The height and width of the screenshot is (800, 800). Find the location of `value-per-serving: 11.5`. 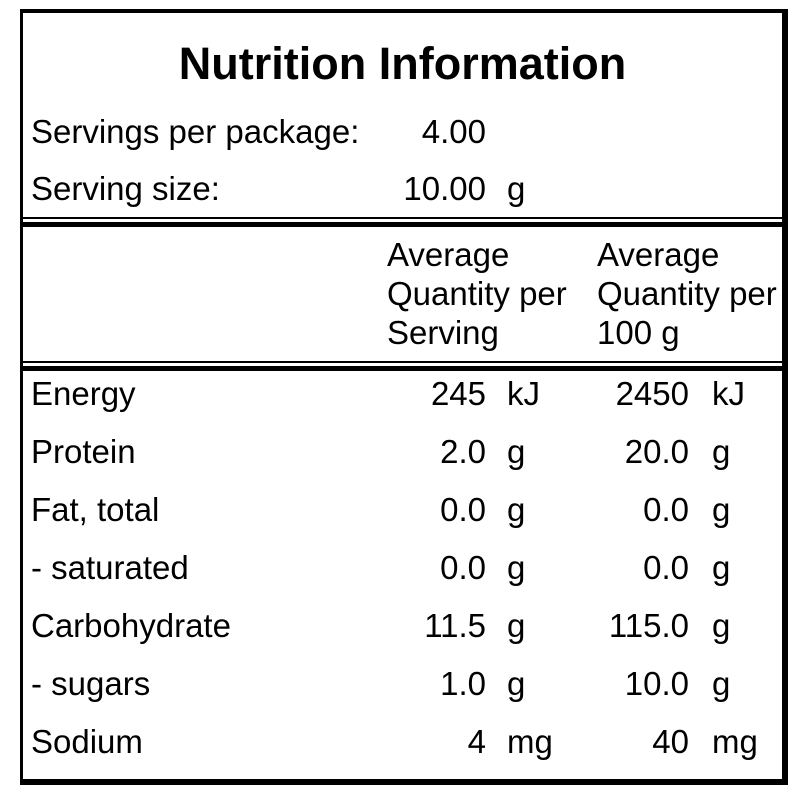

value-per-serving: 11.5 is located at coordinates (455, 625).